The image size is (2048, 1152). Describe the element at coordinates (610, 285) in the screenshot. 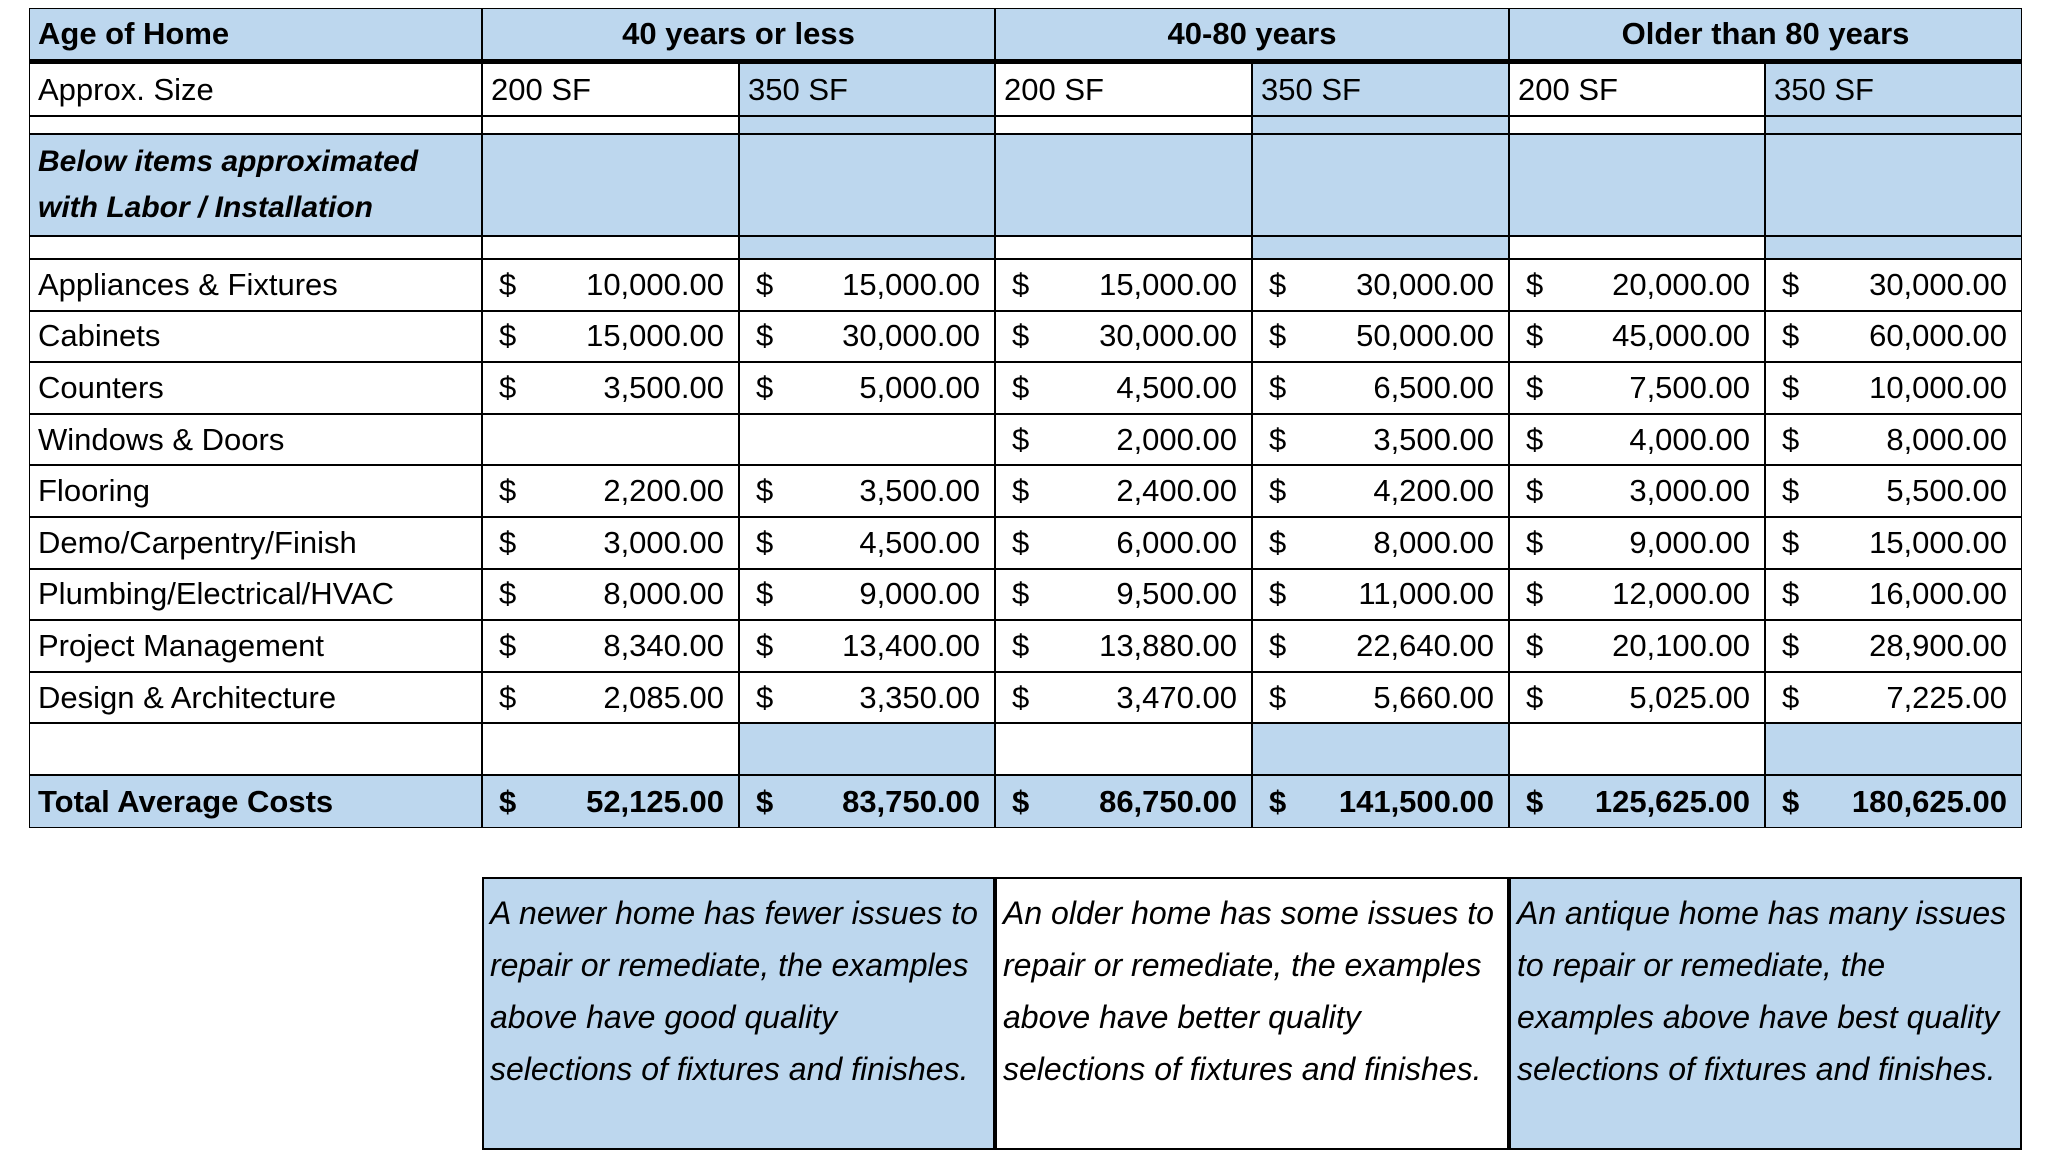

I see `cost-cell: $10,000.00` at that location.